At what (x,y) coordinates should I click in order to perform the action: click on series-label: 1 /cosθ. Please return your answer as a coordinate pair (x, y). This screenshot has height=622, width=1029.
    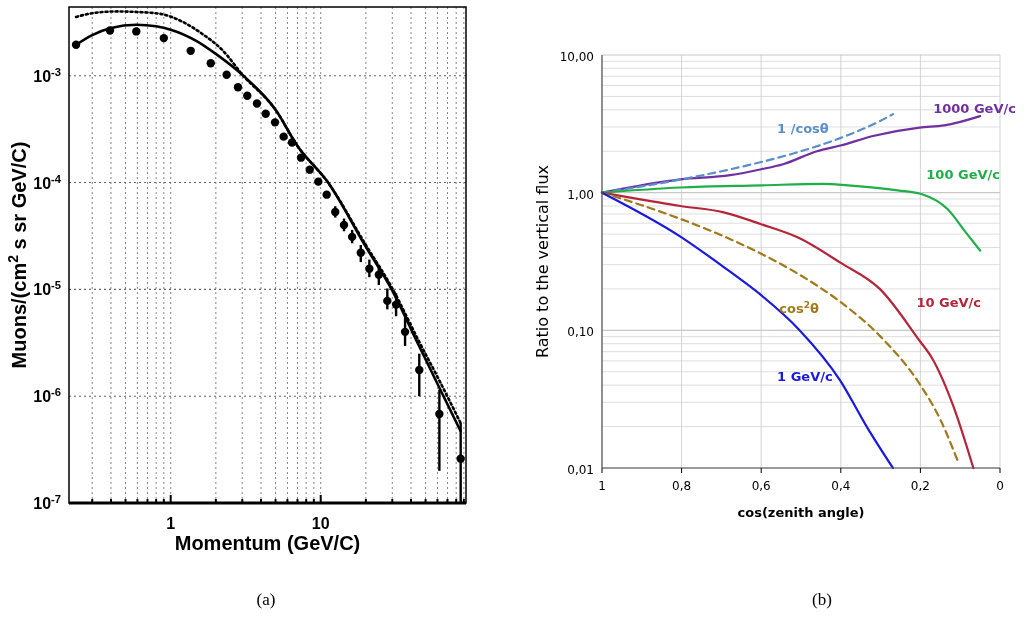
    Looking at the image, I should click on (803, 129).